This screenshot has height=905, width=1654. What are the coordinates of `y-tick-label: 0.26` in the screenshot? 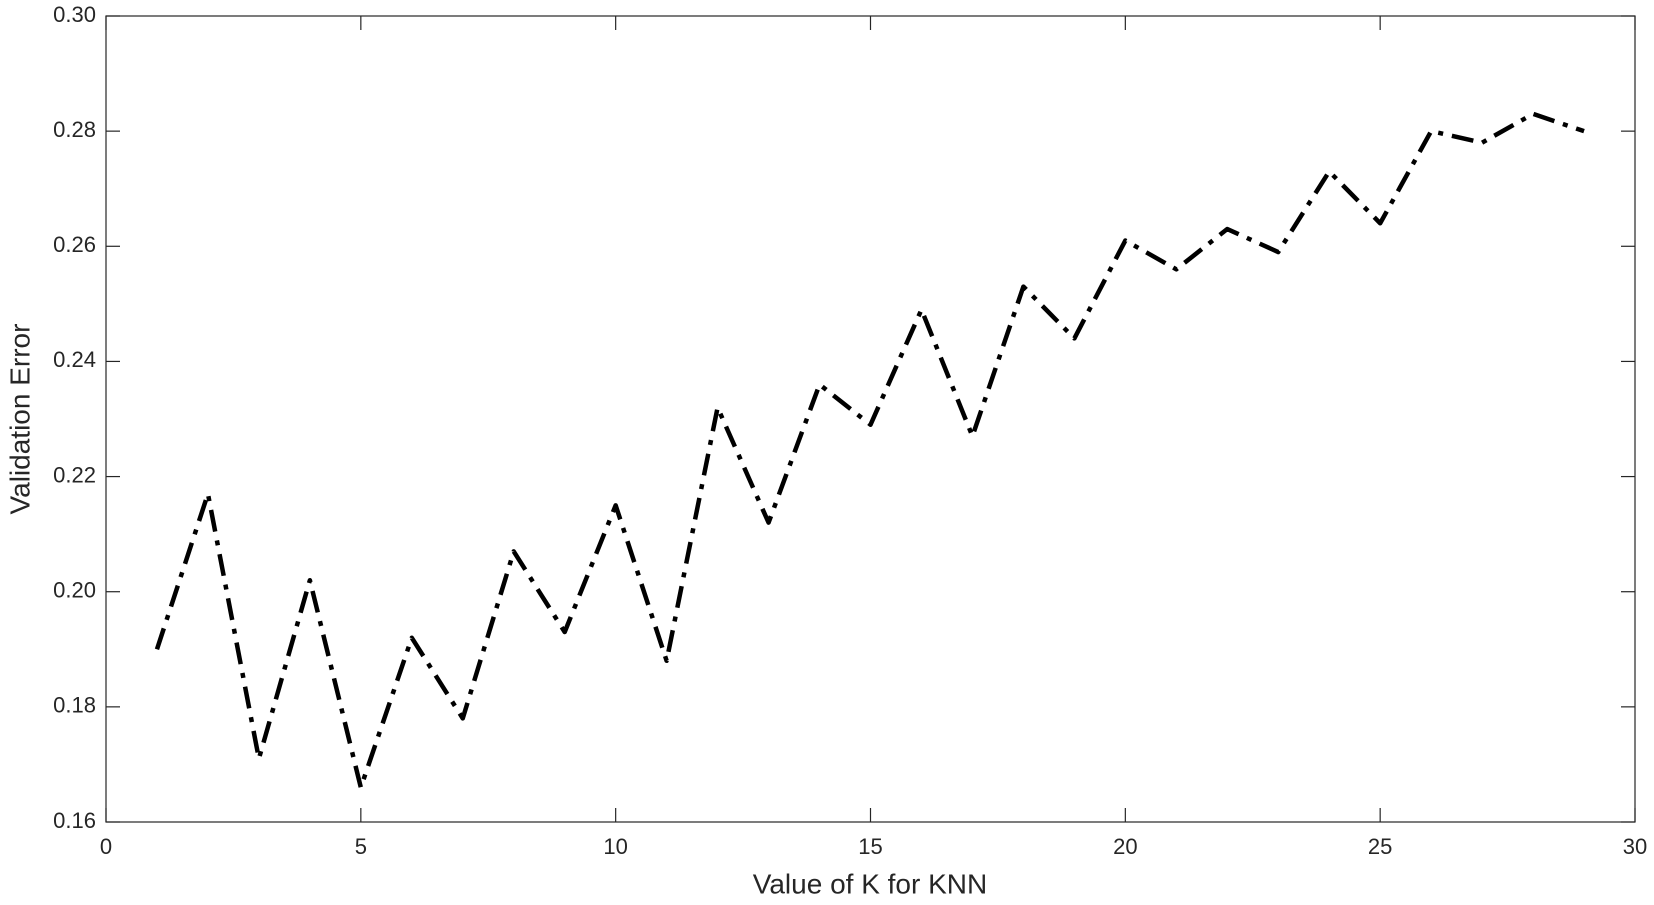 It's located at (74, 244).